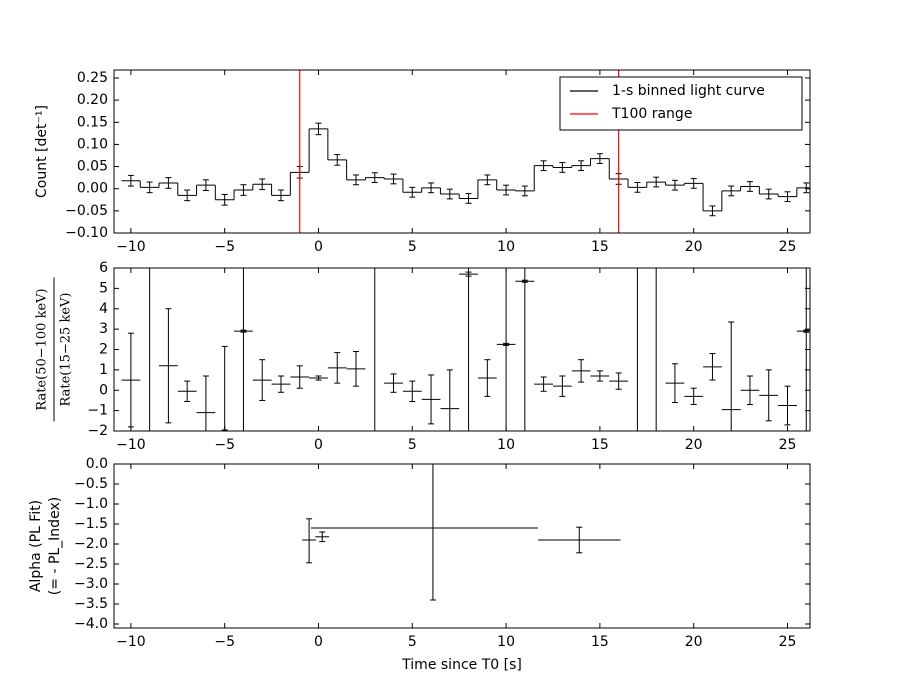  Describe the element at coordinates (91, 564) in the screenshot. I see `y-tick-label: −2.5` at that location.